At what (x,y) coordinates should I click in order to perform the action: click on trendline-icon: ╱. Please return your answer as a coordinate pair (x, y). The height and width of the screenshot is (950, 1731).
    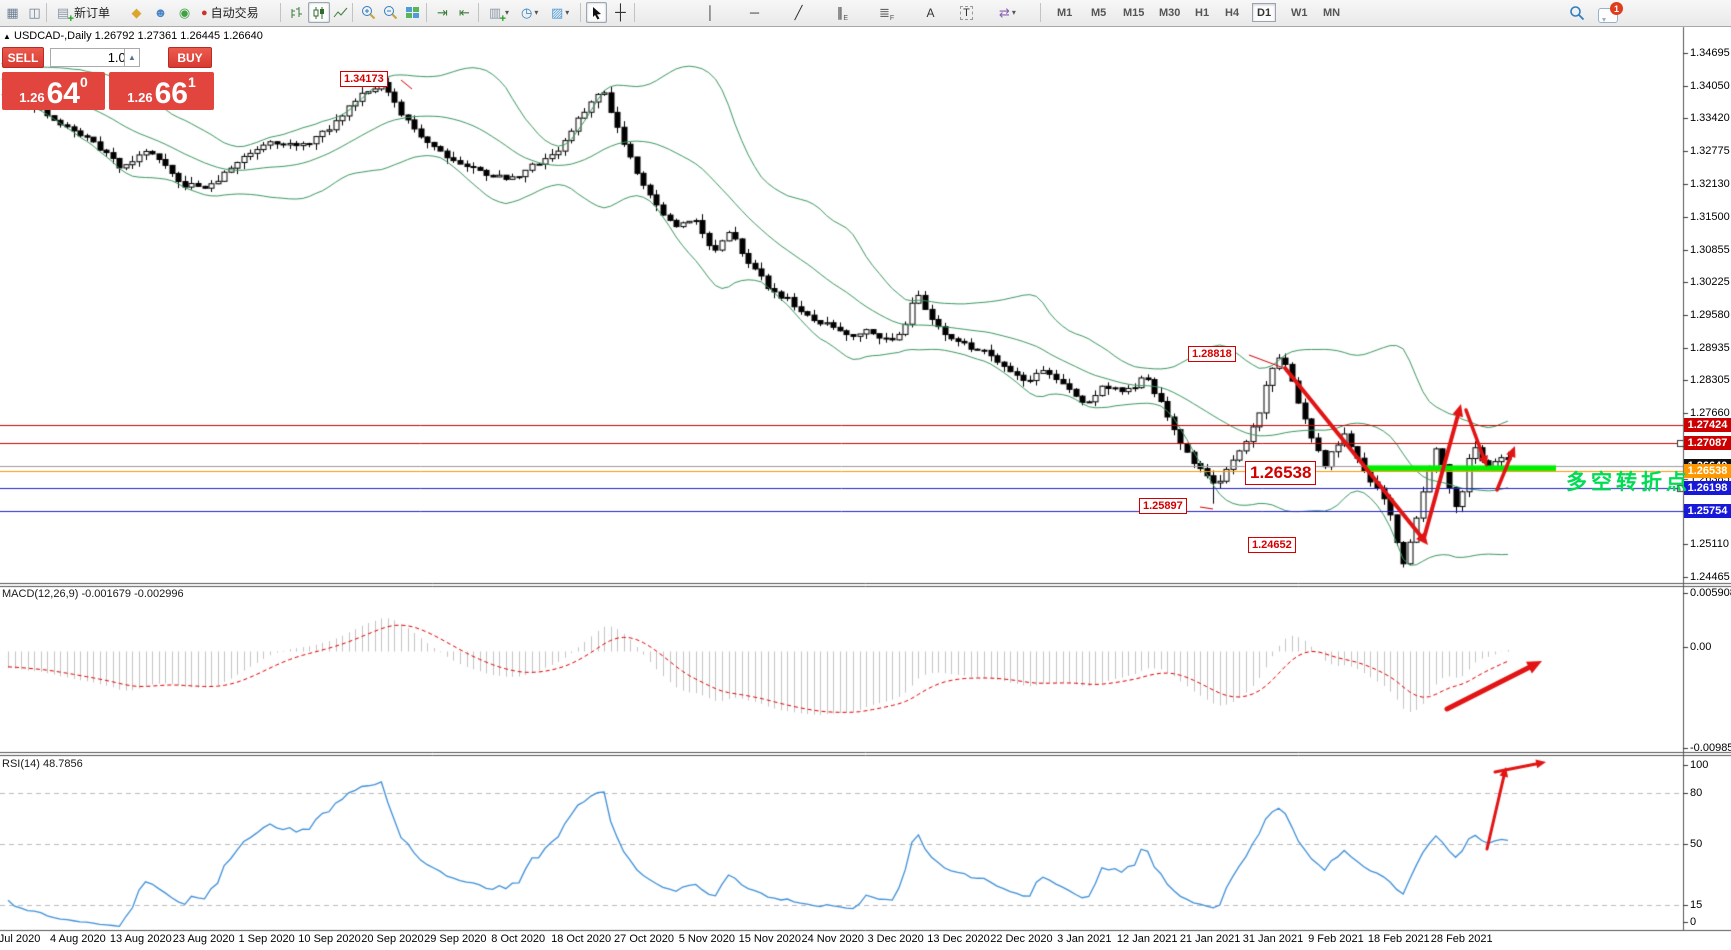
    Looking at the image, I should click on (798, 12).